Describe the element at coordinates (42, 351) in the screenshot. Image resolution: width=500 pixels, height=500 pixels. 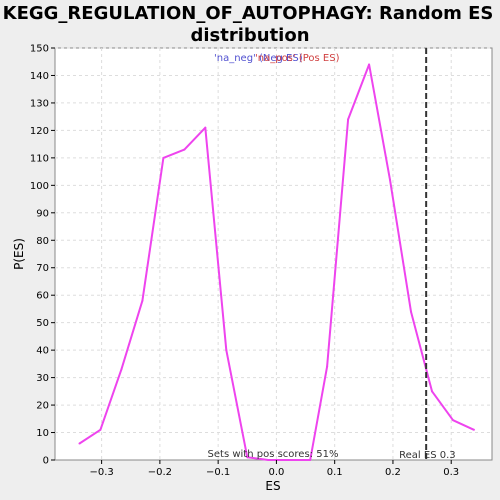
I see `y-tick-label: 40` at that location.